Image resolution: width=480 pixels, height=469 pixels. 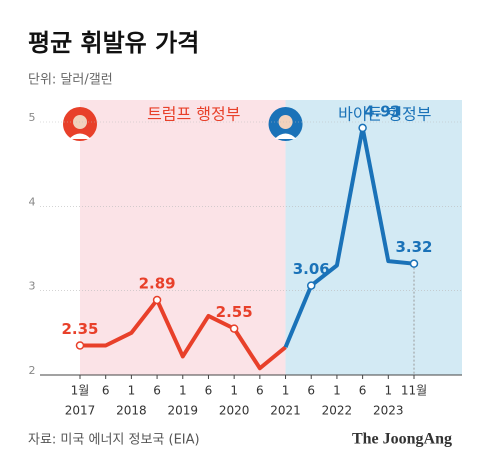 What do you see at coordinates (234, 312) in the screenshot?
I see `value-label: 2.55` at bounding box center [234, 312].